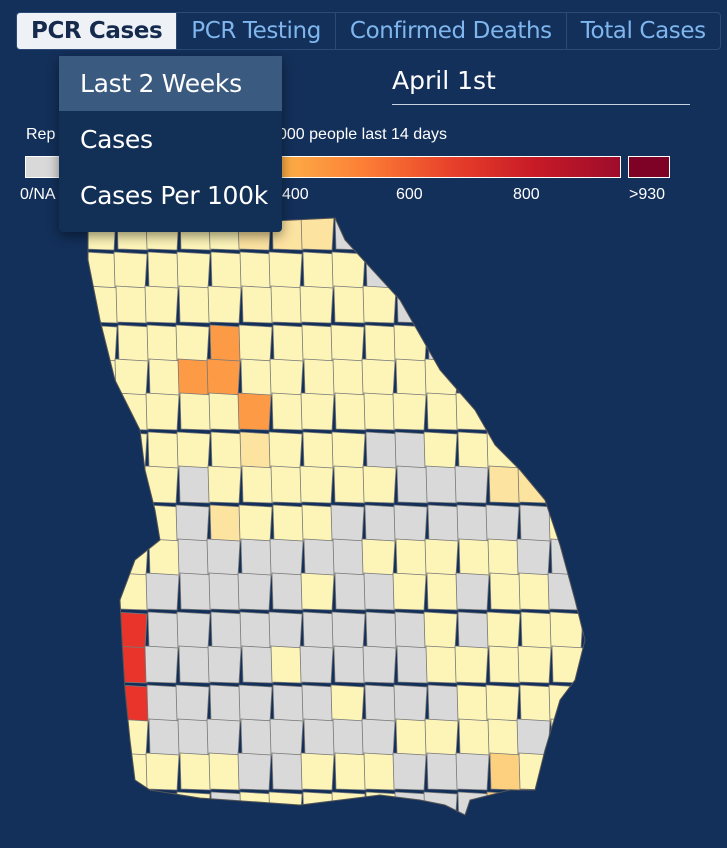 The width and height of the screenshot is (727, 848). What do you see at coordinates (643, 31) in the screenshot?
I see `tab-total-cases: Total Cases` at bounding box center [643, 31].